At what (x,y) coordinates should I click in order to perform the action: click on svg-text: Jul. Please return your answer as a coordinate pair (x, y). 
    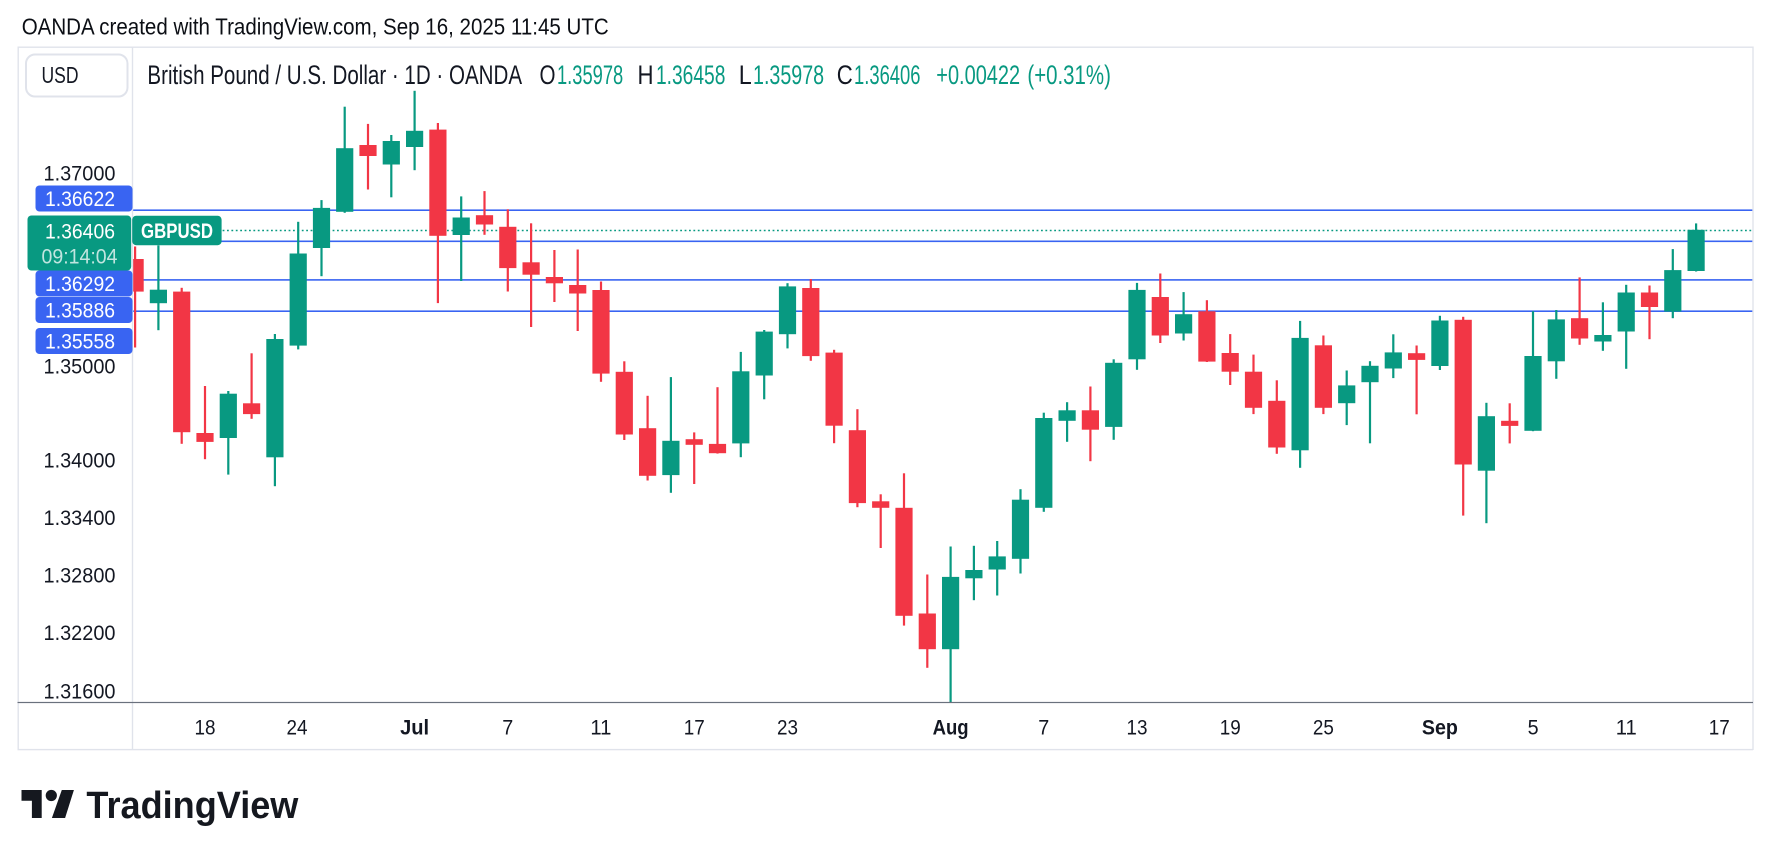
    Looking at the image, I should click on (414, 728).